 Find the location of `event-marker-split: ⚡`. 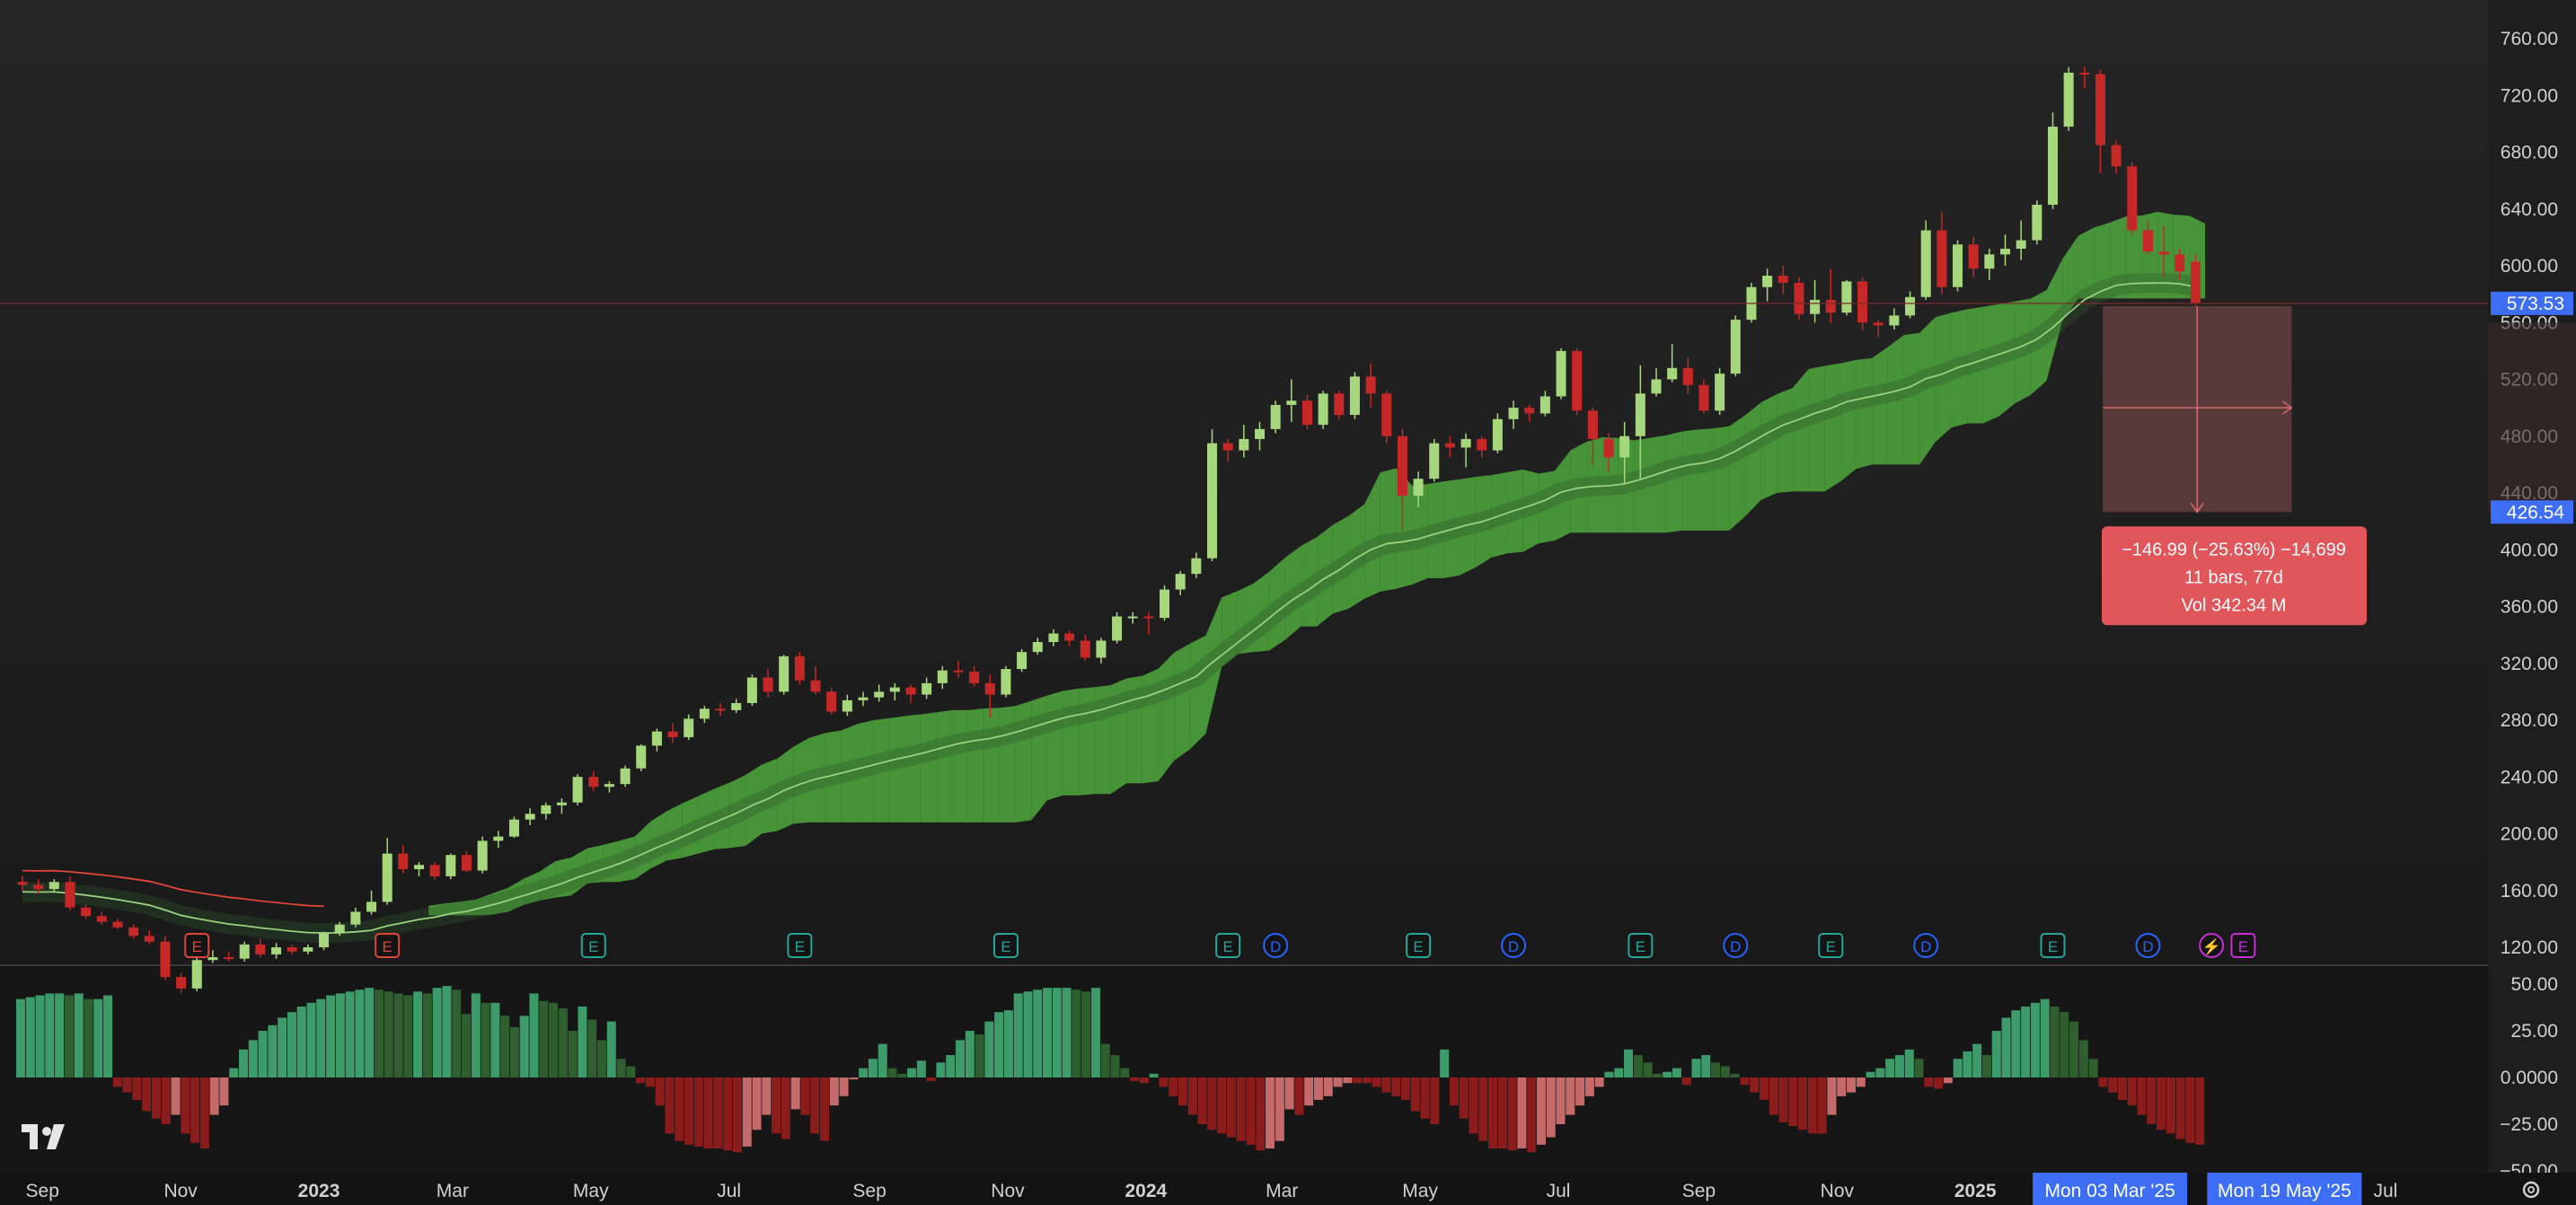

event-marker-split: ⚡ is located at coordinates (2212, 946).